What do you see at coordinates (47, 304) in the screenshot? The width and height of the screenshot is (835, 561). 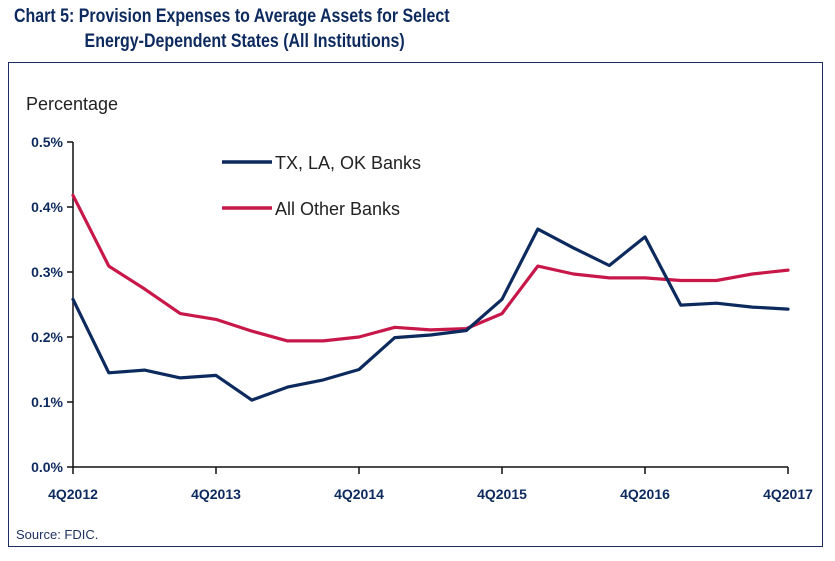 I see `y-tick-labels: 0.0% 0.1% 0.2% 0.3% 0.4% 0.5%` at bounding box center [47, 304].